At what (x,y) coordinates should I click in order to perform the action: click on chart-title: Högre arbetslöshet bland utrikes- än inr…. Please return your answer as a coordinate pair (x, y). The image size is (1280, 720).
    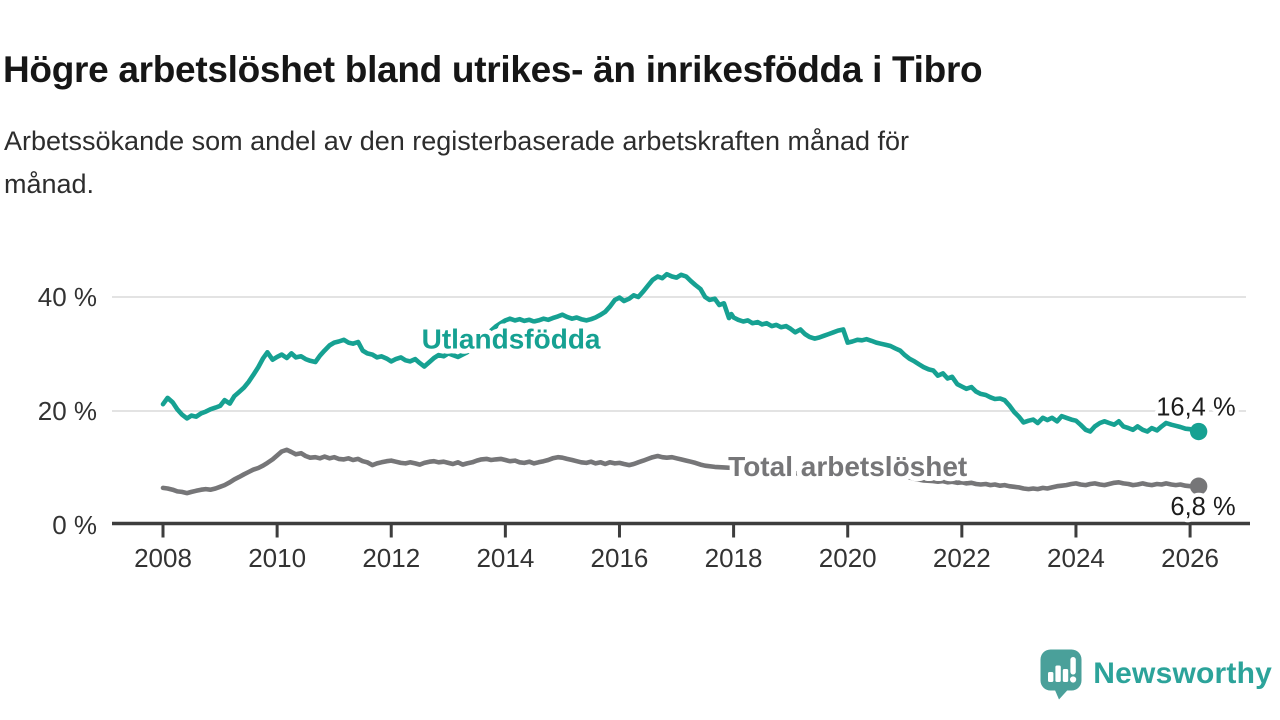
    Looking at the image, I should click on (493, 69).